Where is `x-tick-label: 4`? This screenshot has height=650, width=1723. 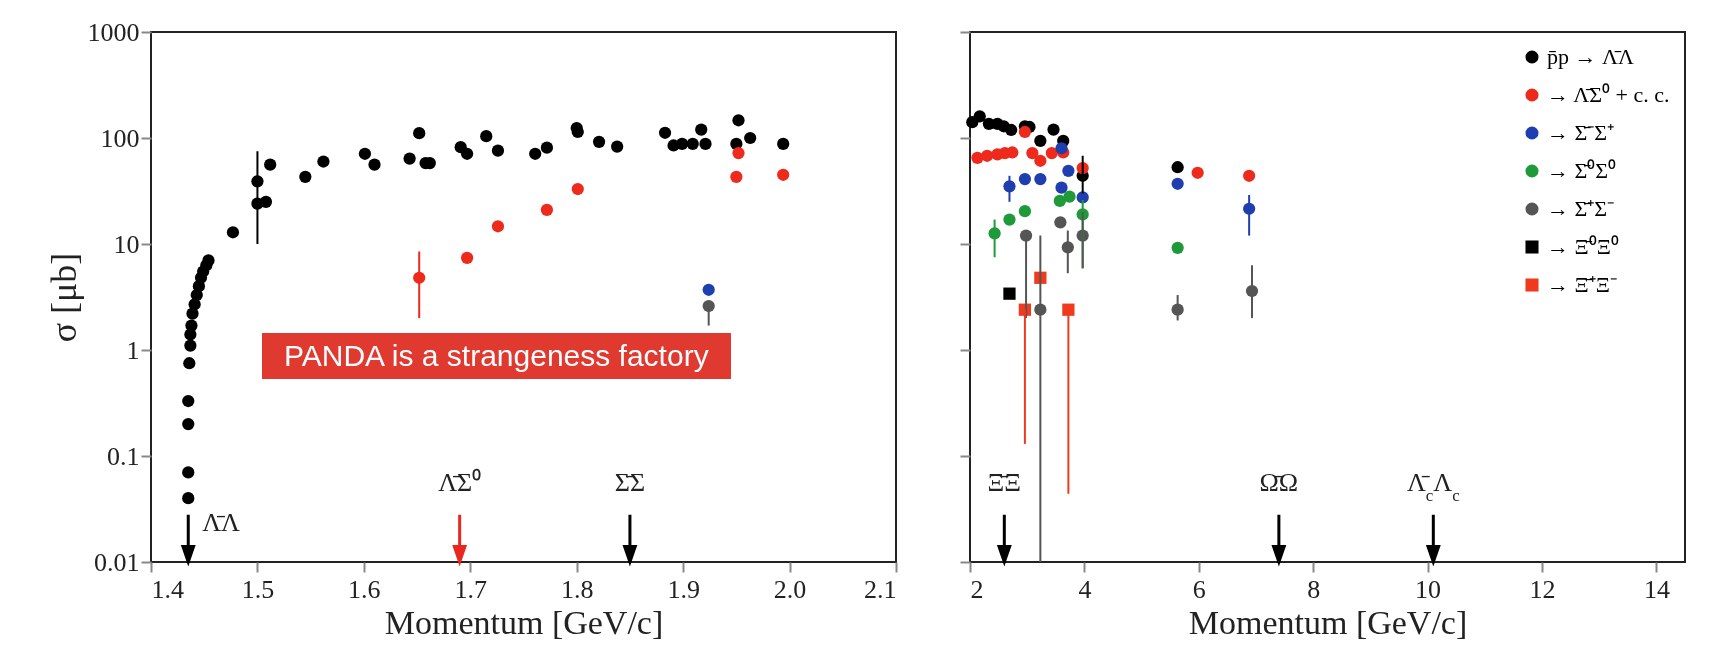 x-tick-label: 4 is located at coordinates (1085, 589).